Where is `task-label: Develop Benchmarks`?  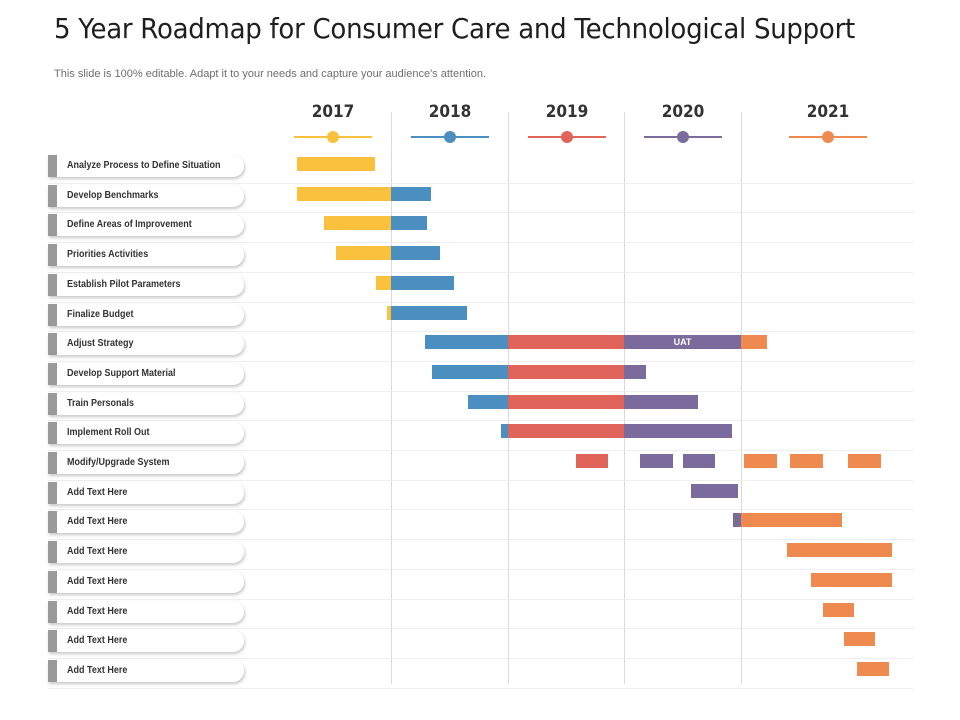
task-label: Develop Benchmarks is located at coordinates (146, 196).